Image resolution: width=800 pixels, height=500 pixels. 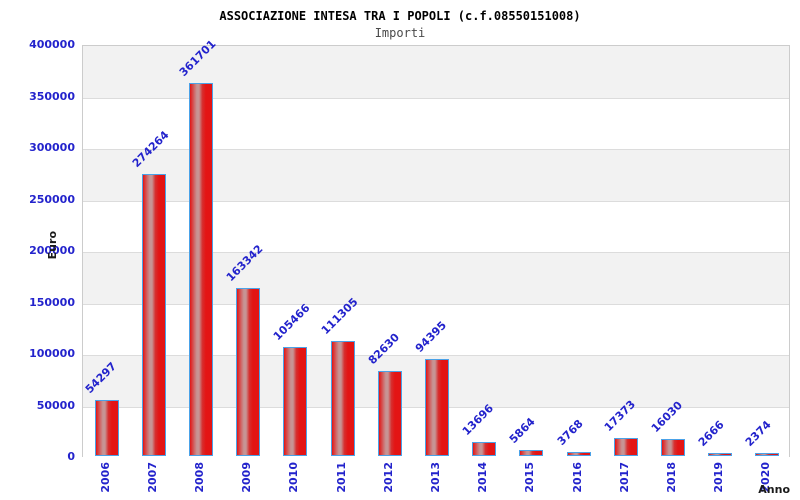 What do you see at coordinates (774, 489) in the screenshot?
I see `x-axis-title: Anno` at bounding box center [774, 489].